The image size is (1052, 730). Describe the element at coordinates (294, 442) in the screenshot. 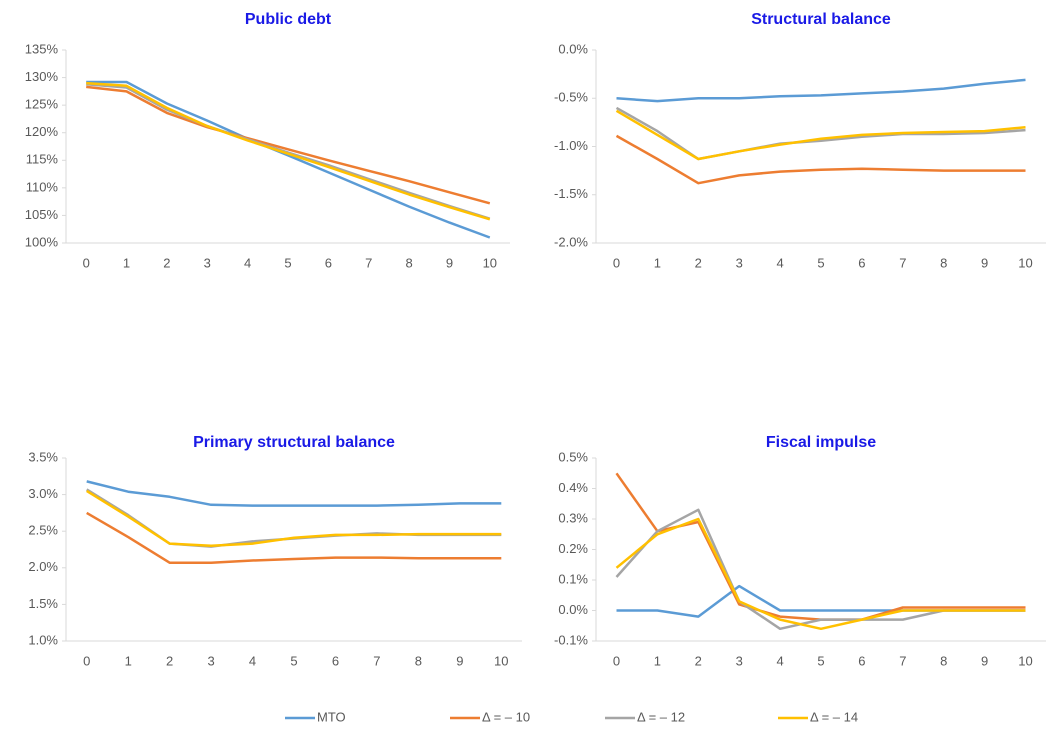

I see `chart-title: Primary structural balance` at that location.